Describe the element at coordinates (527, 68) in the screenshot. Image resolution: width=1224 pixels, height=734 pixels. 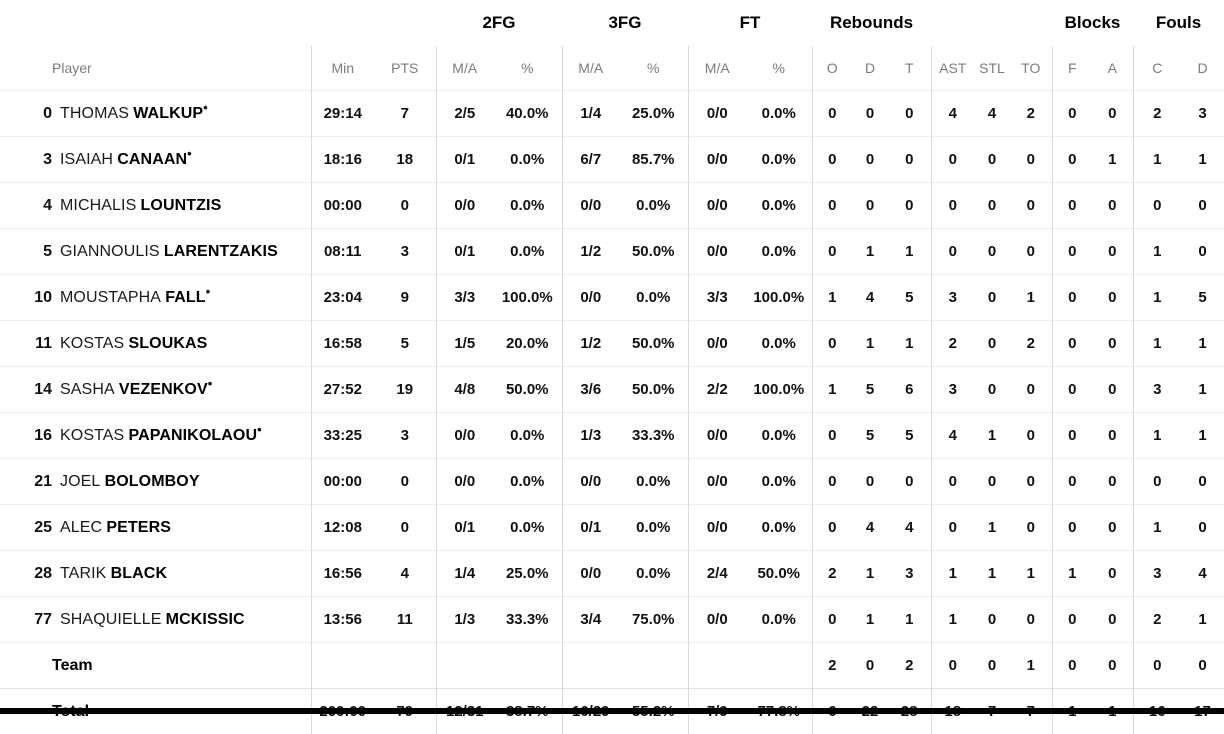
I see `col-header-fg2-pct: %` at that location.